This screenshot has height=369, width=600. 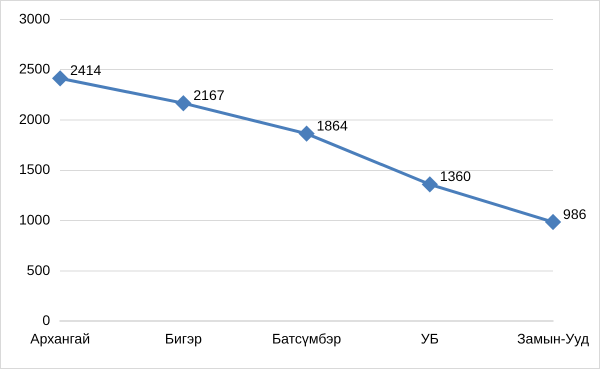 I want to click on x-tick-label: Архангай, so click(x=60, y=338).